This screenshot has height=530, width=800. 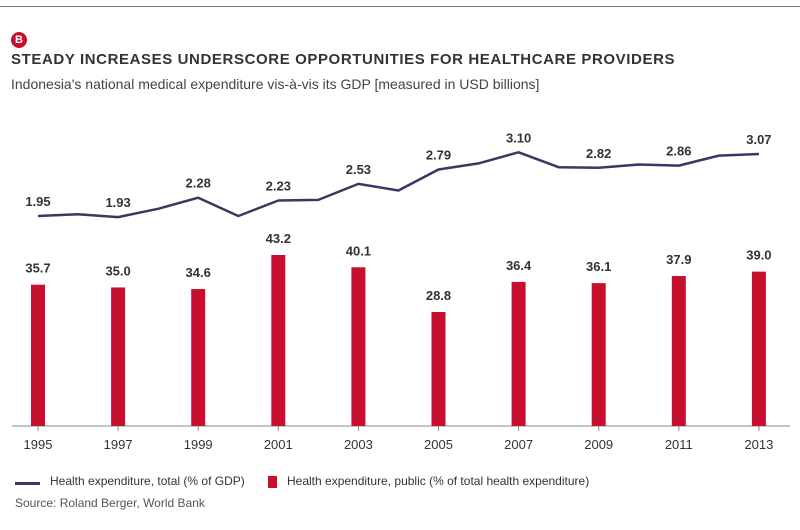 What do you see at coordinates (38, 355) in the screenshot?
I see `bar-1995` at bounding box center [38, 355].